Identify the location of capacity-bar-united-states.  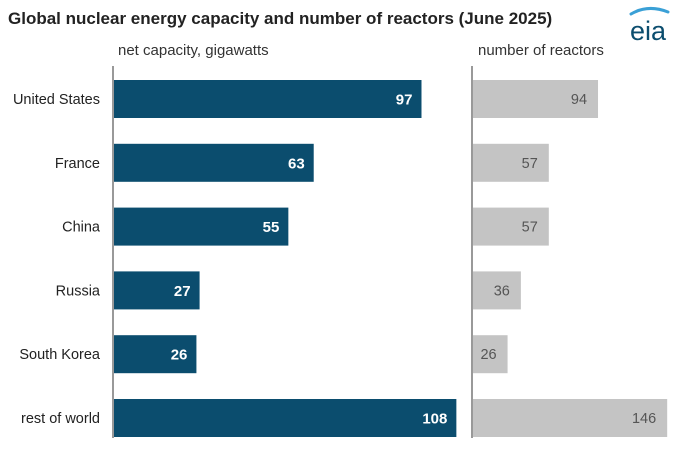
(268, 99).